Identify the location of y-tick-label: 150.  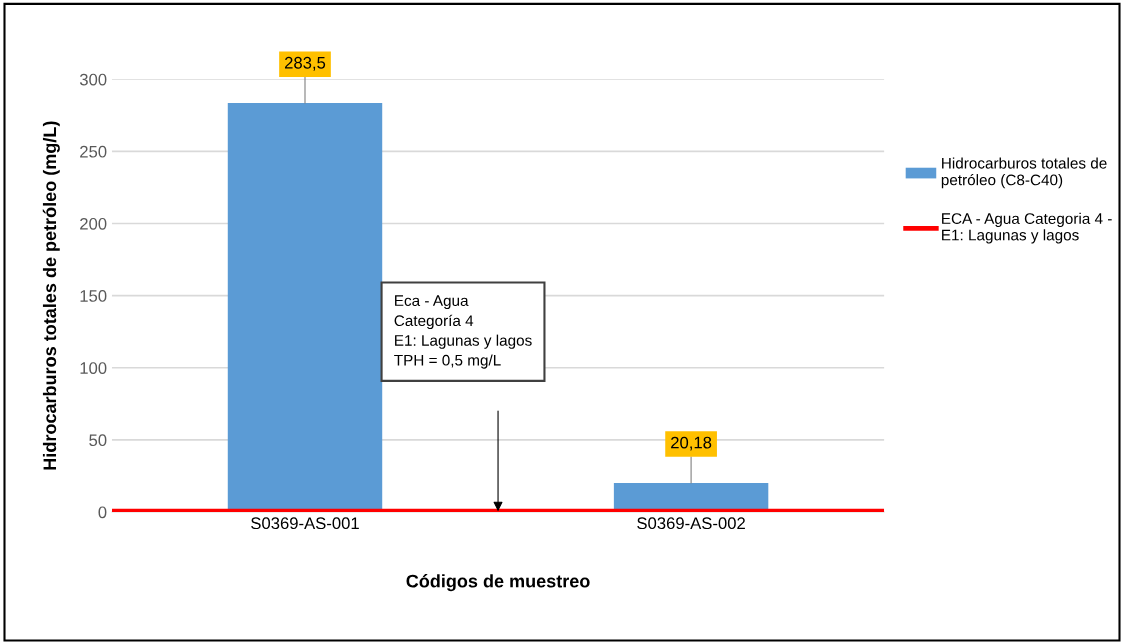
(93, 296).